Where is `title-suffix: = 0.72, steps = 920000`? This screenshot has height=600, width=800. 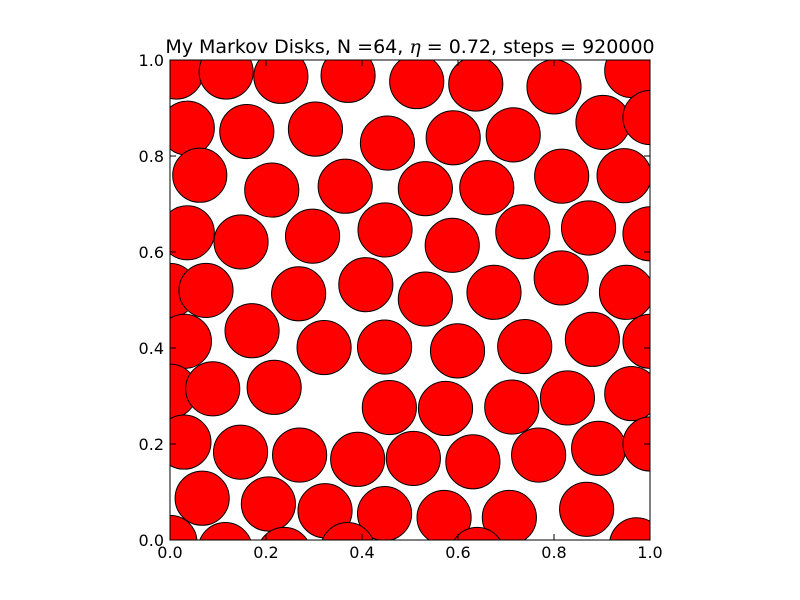 title-suffix: = 0.72, steps = 920000 is located at coordinates (538, 47).